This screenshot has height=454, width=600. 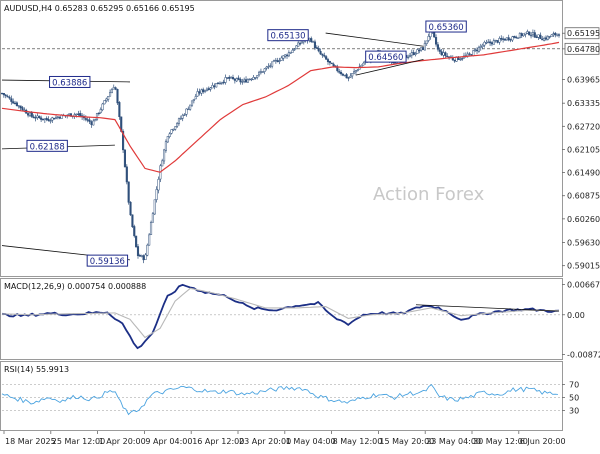 What do you see at coordinates (583, 33) in the screenshot?
I see `price-y-tick-label: 0.65195` at bounding box center [583, 33].